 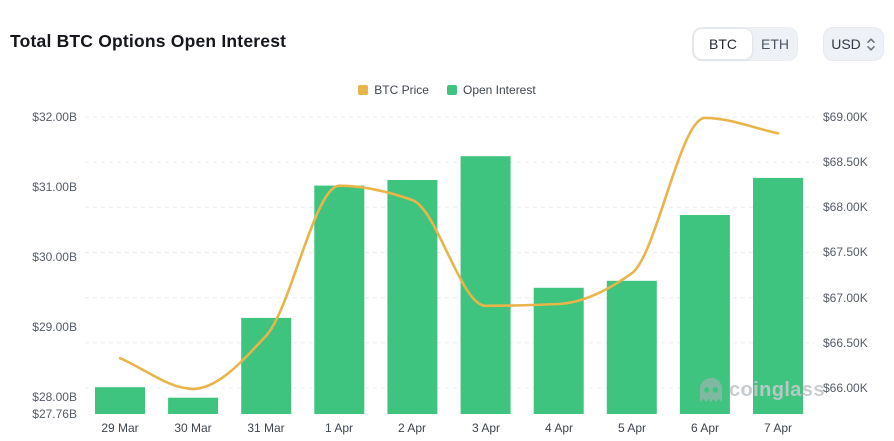 I want to click on left-axis-tick: $29.00B, so click(x=54, y=327).